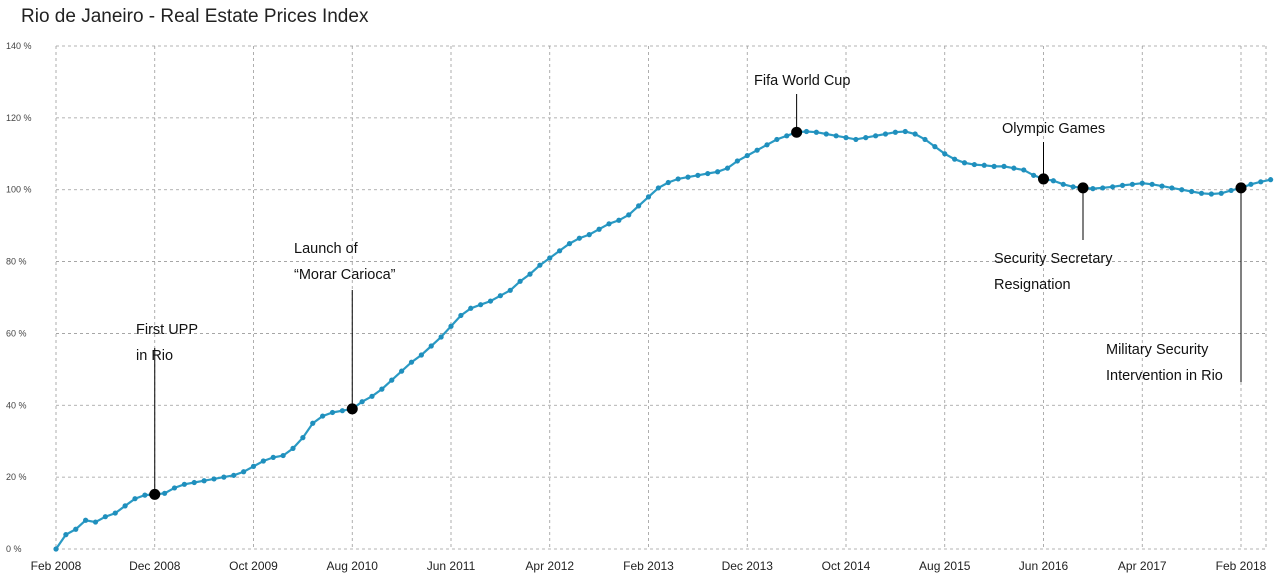  Describe the element at coordinates (19, 118) in the screenshot. I see `y-tick-label: 120 %` at that location.